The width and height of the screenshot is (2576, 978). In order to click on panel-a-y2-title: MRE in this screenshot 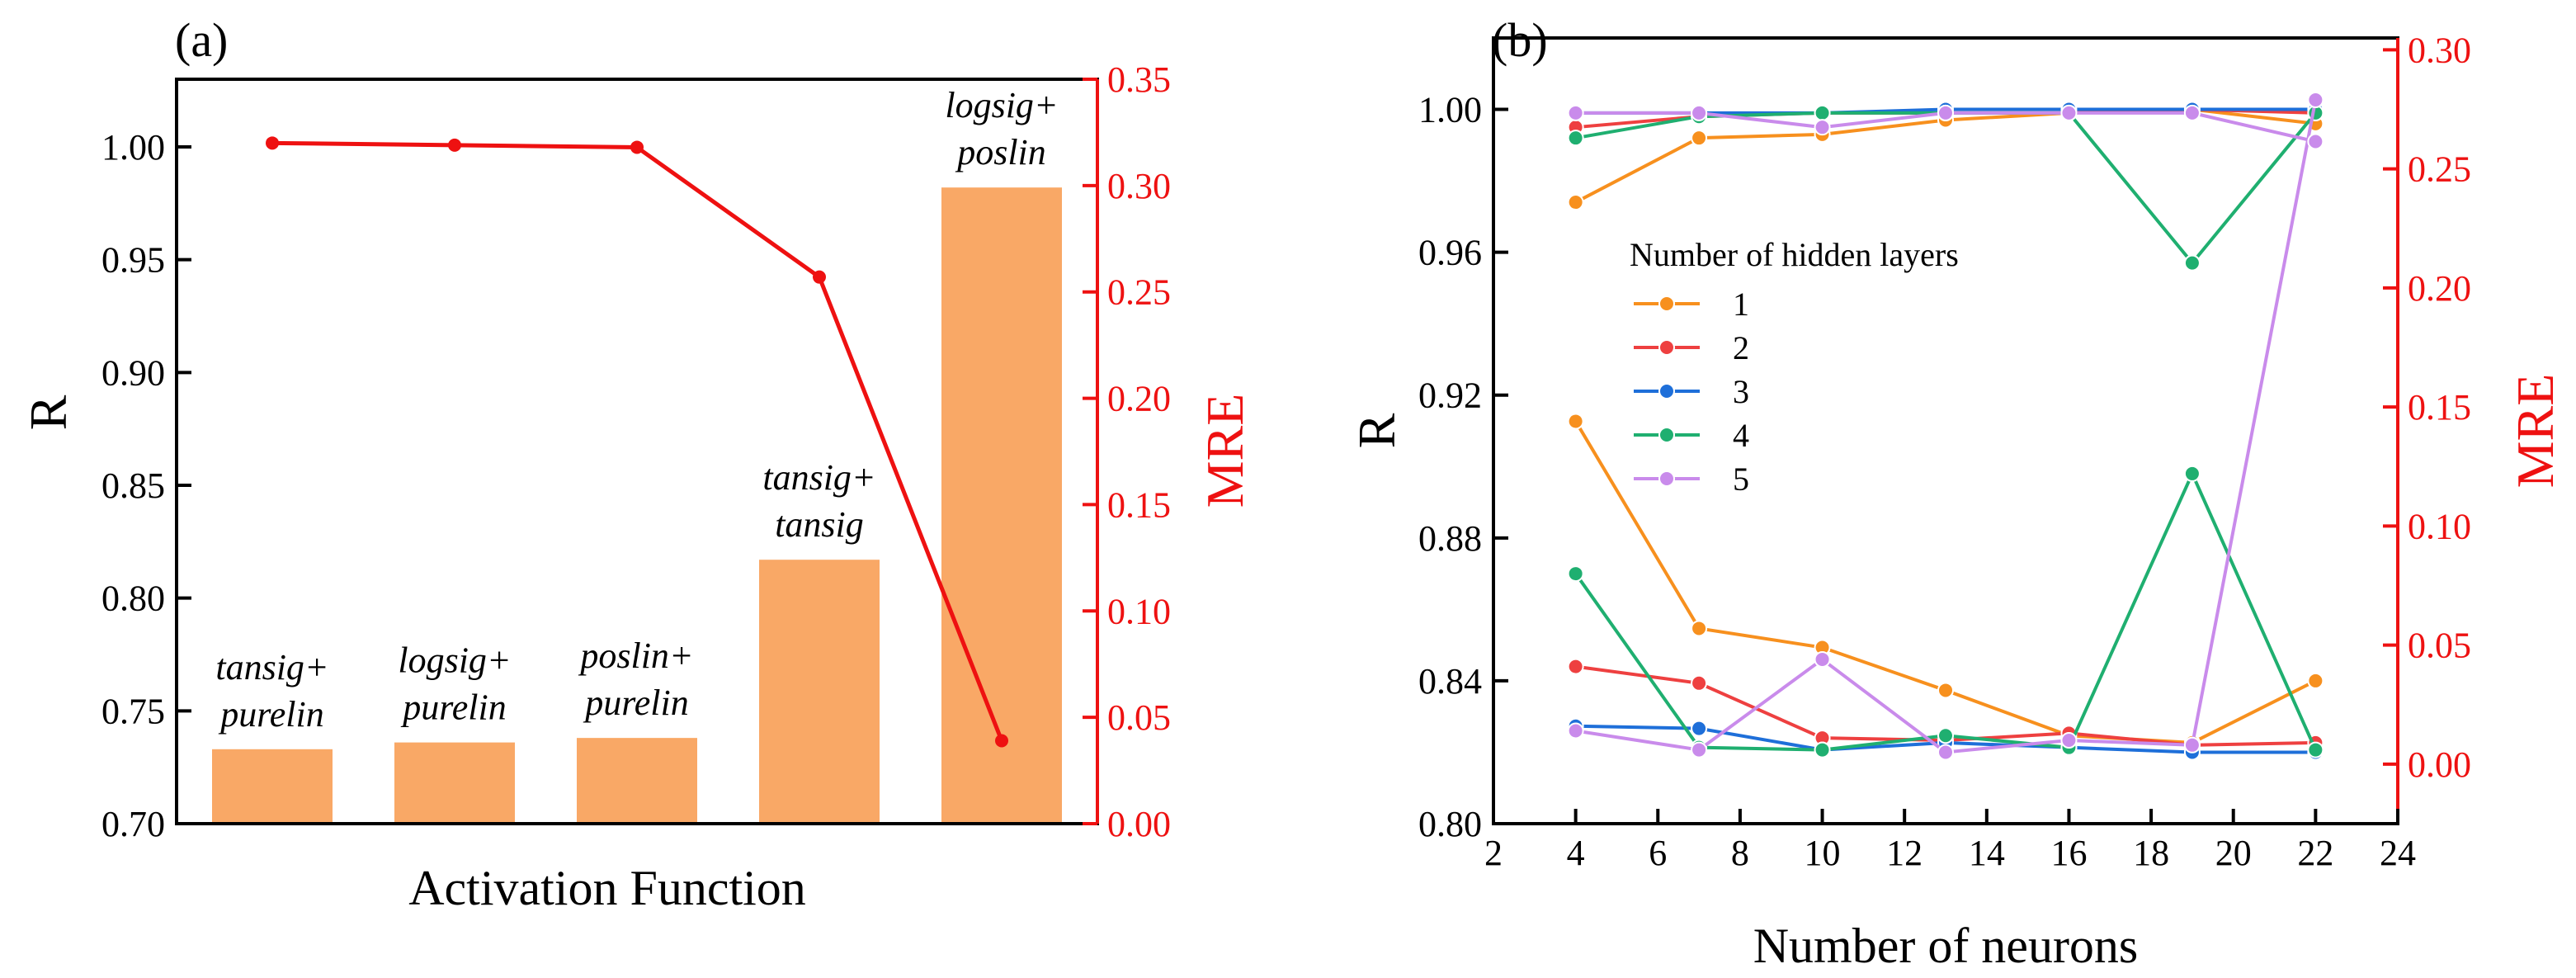, I will do `click(1225, 451)`.